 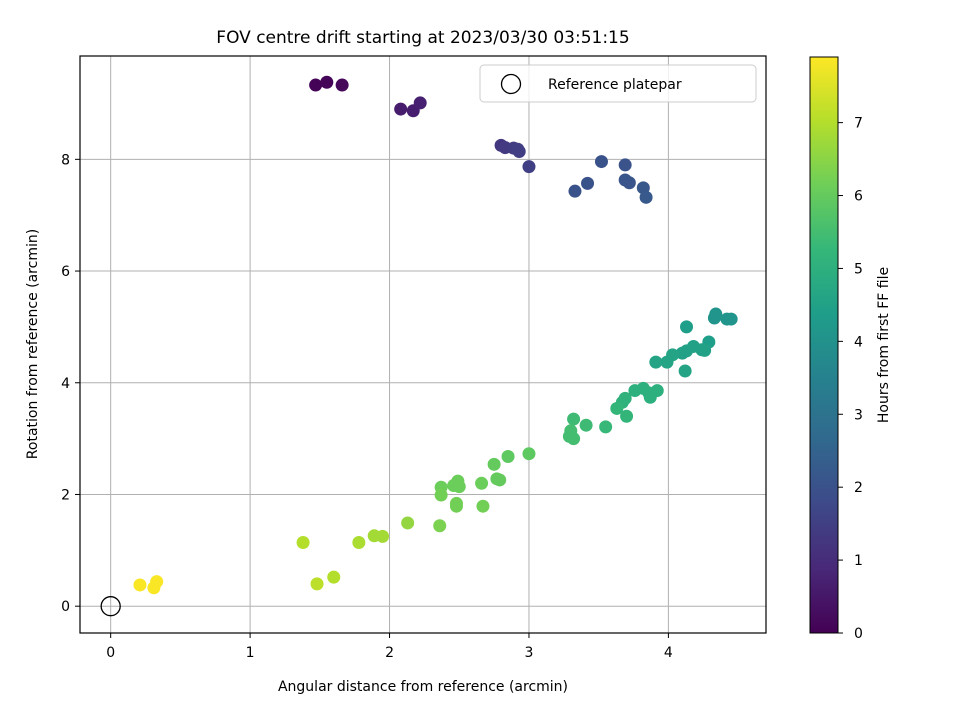 I want to click on y-tick-label: 4, so click(x=65, y=384).